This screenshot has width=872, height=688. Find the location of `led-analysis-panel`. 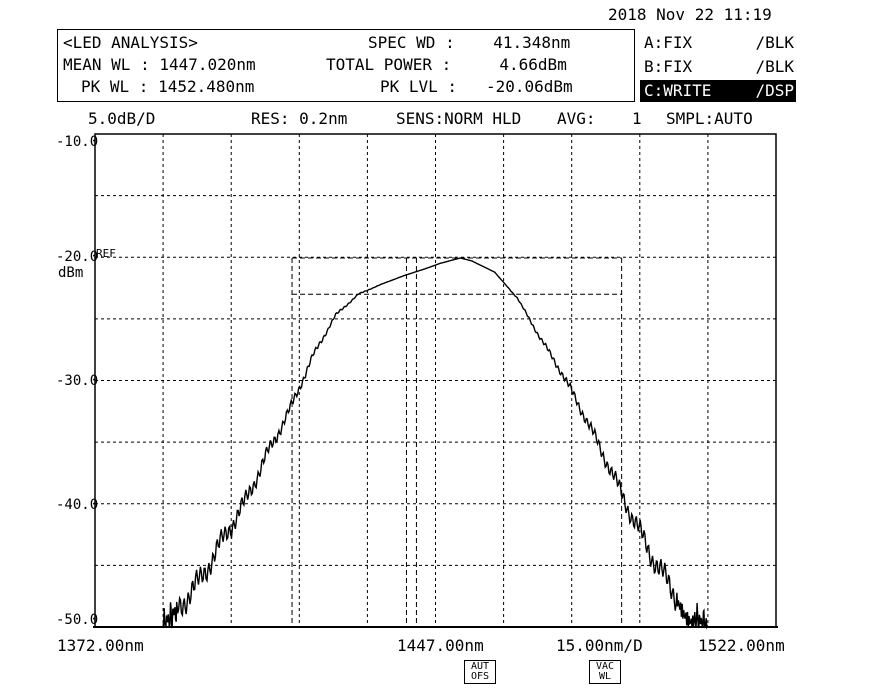

led-analysis-panel is located at coordinates (346, 65).